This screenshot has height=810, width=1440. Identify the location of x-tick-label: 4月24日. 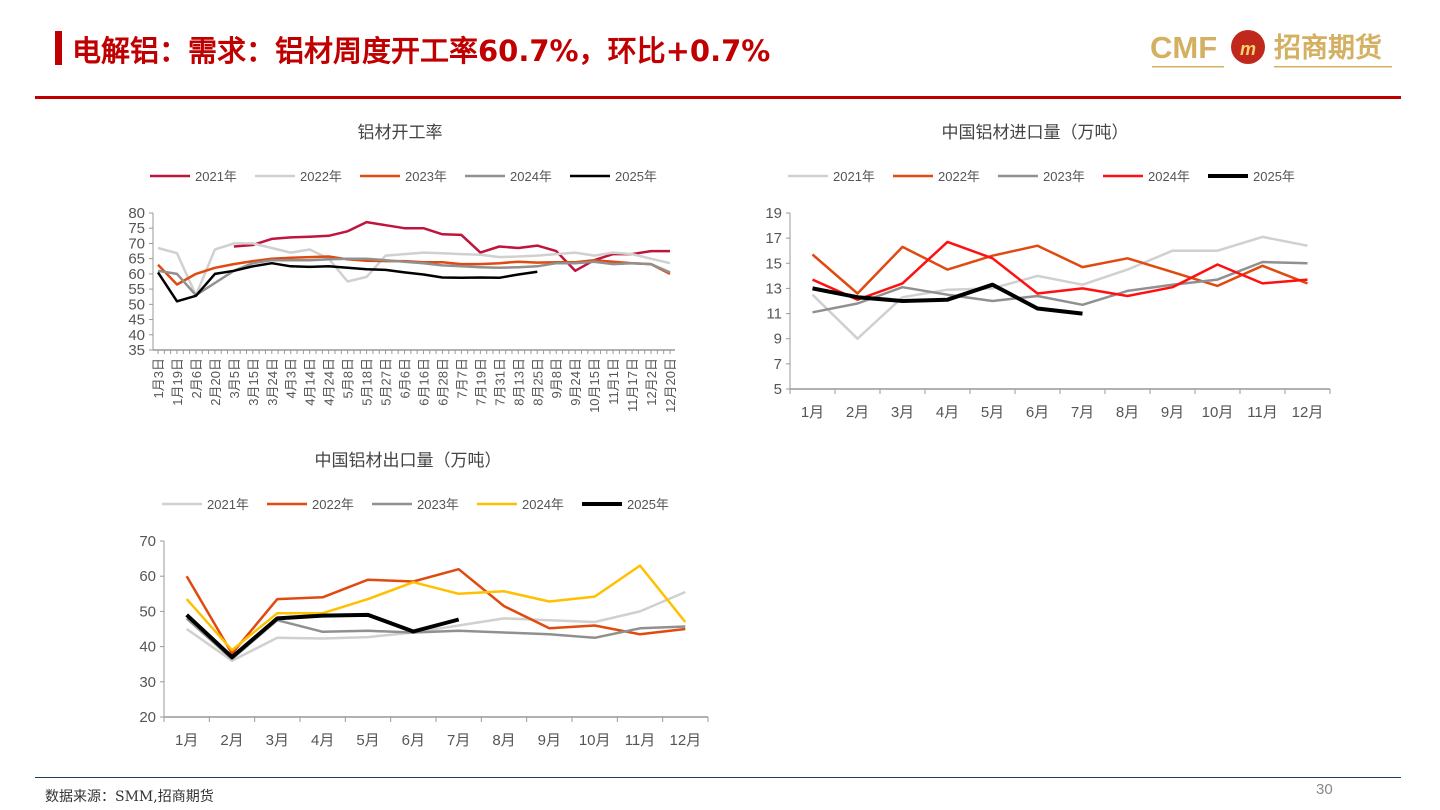
(329, 382).